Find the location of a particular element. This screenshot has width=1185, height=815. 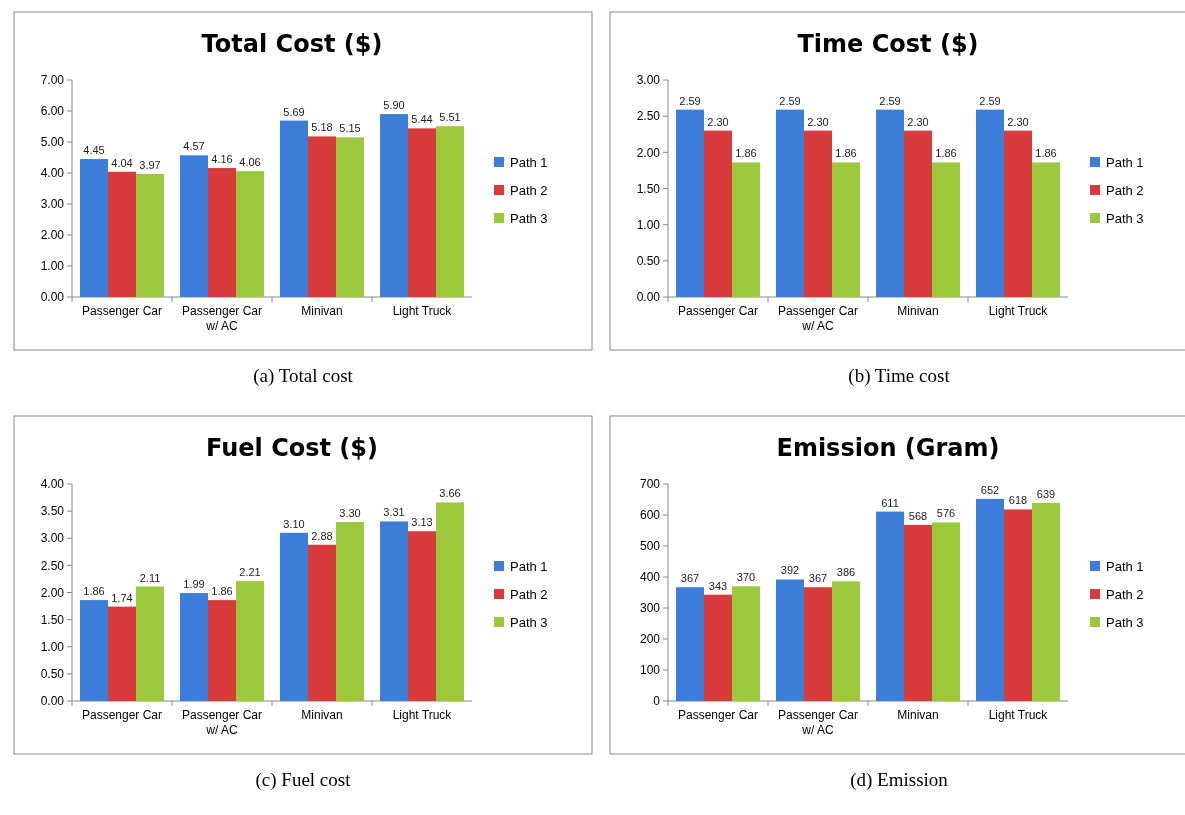

data-label: 1.74 is located at coordinates (122, 597).